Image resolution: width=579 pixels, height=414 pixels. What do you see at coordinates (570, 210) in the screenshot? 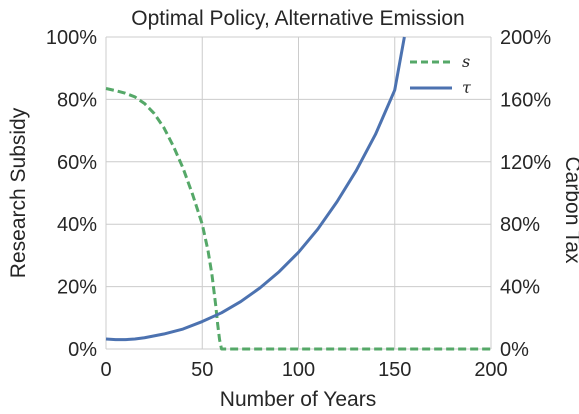
I see `right-y-axis-title: Carbon Tax` at bounding box center [570, 210].